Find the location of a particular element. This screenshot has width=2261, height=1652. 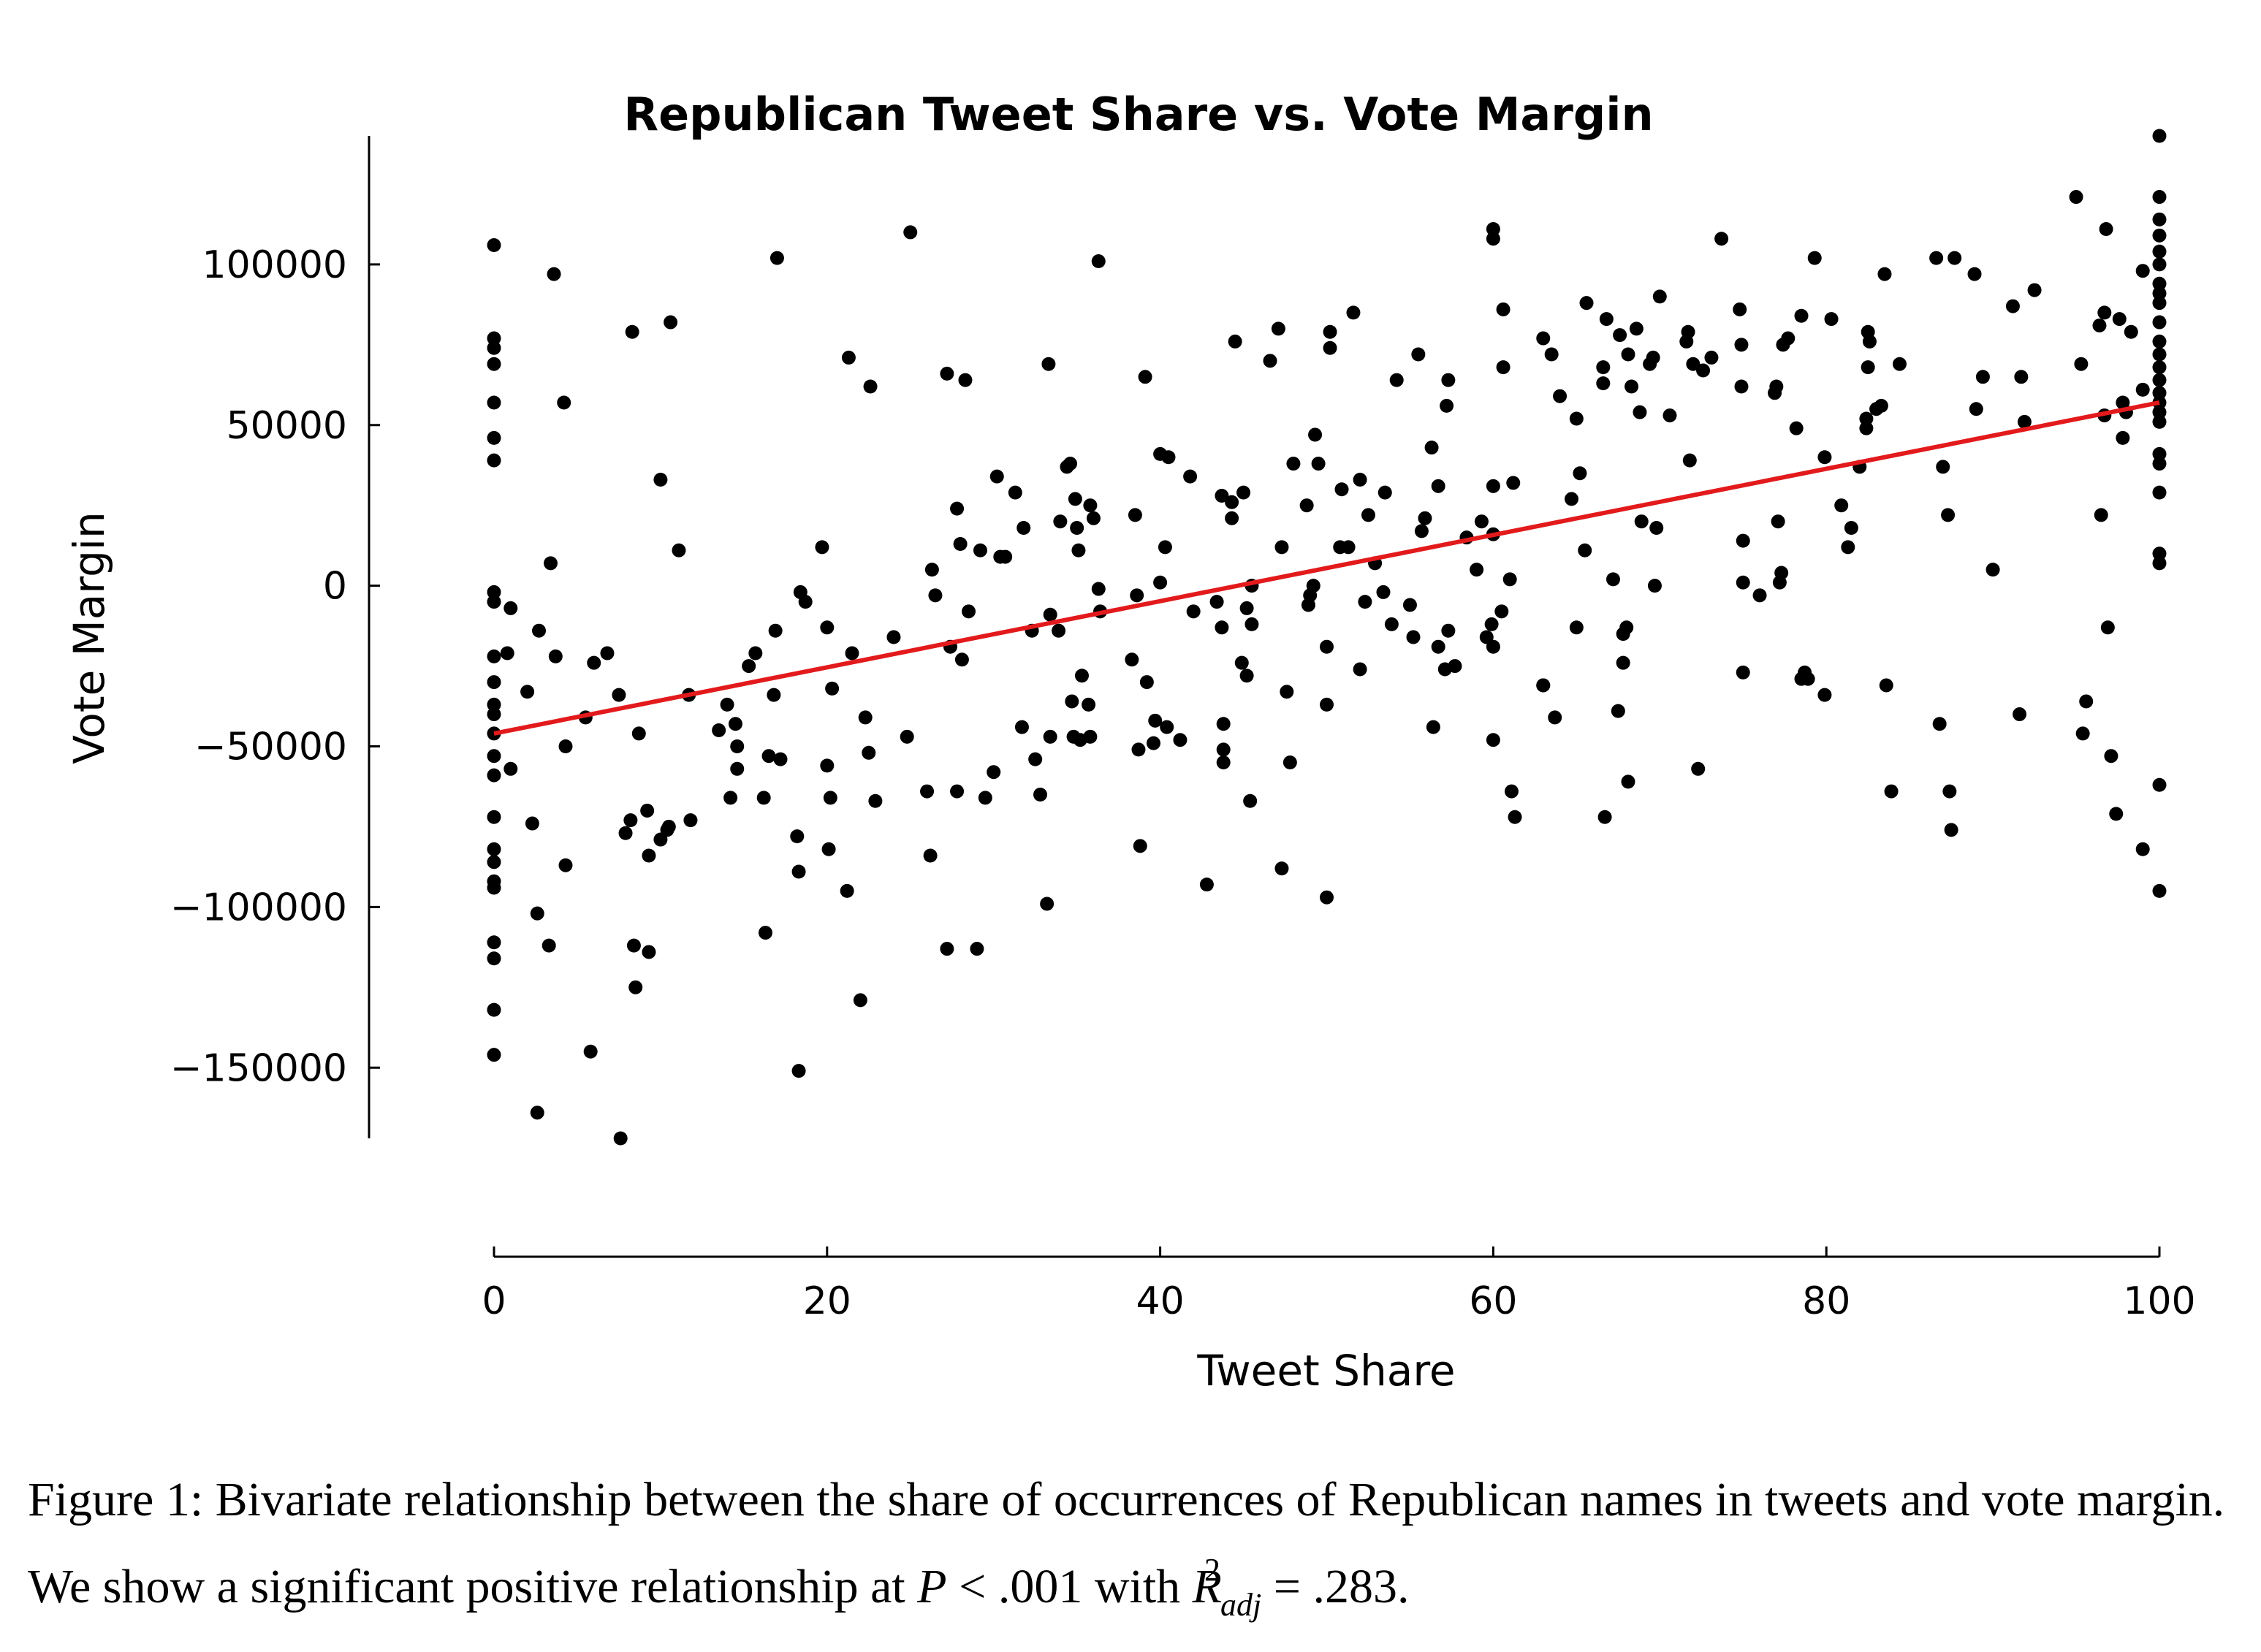

caption-p-variable: P is located at coordinates (932, 1586).